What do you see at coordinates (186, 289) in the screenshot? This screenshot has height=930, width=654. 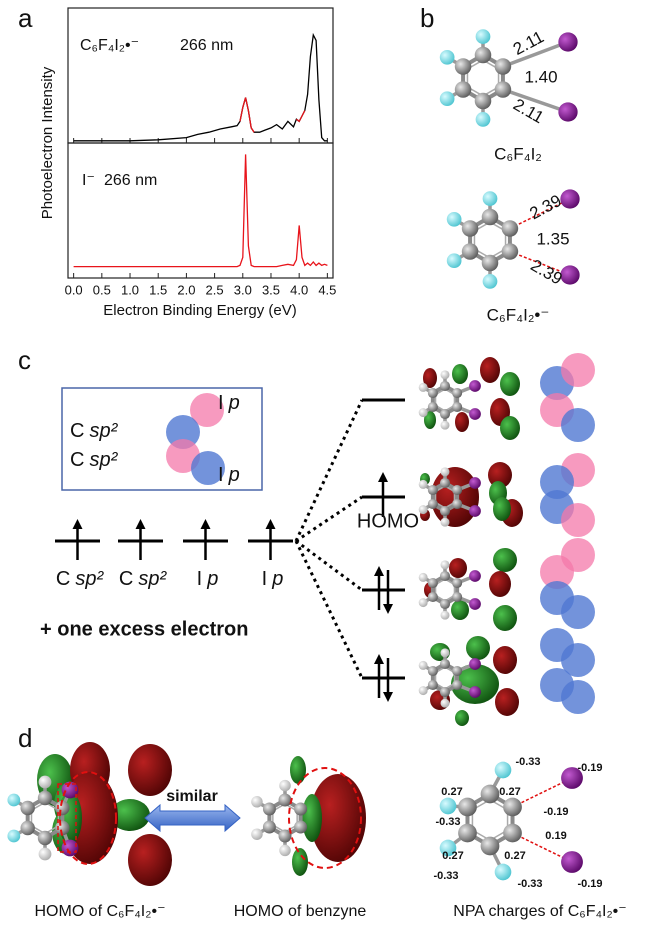 I see `x-tick-label: 2.0` at bounding box center [186, 289].